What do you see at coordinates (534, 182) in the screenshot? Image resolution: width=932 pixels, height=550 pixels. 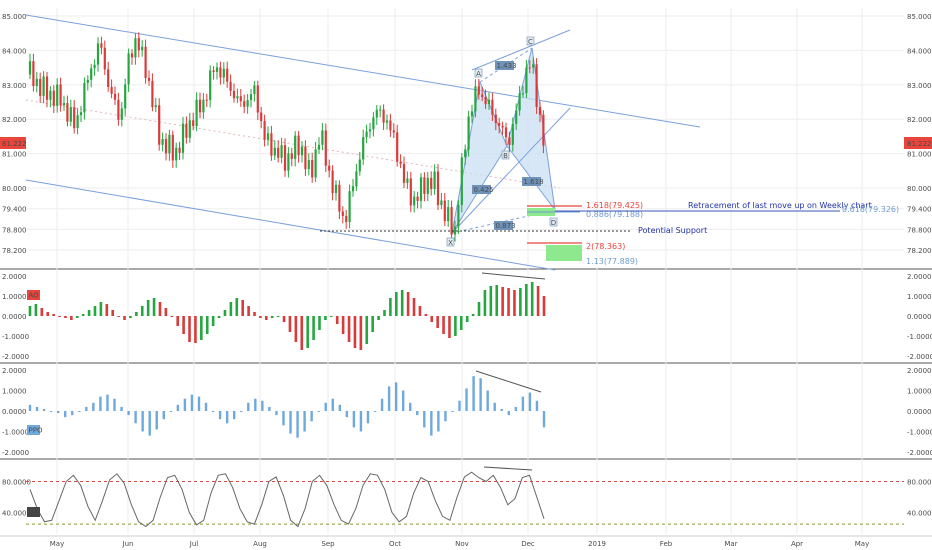 I see `ratio-label: 1.618` at bounding box center [534, 182].